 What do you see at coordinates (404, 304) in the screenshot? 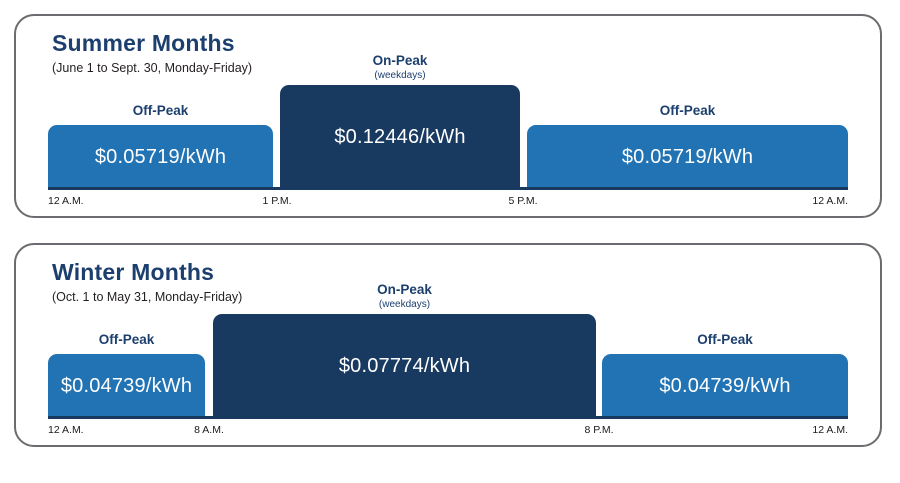
I see `winter-onpeak-sublabel: (weekdays)` at bounding box center [404, 304].